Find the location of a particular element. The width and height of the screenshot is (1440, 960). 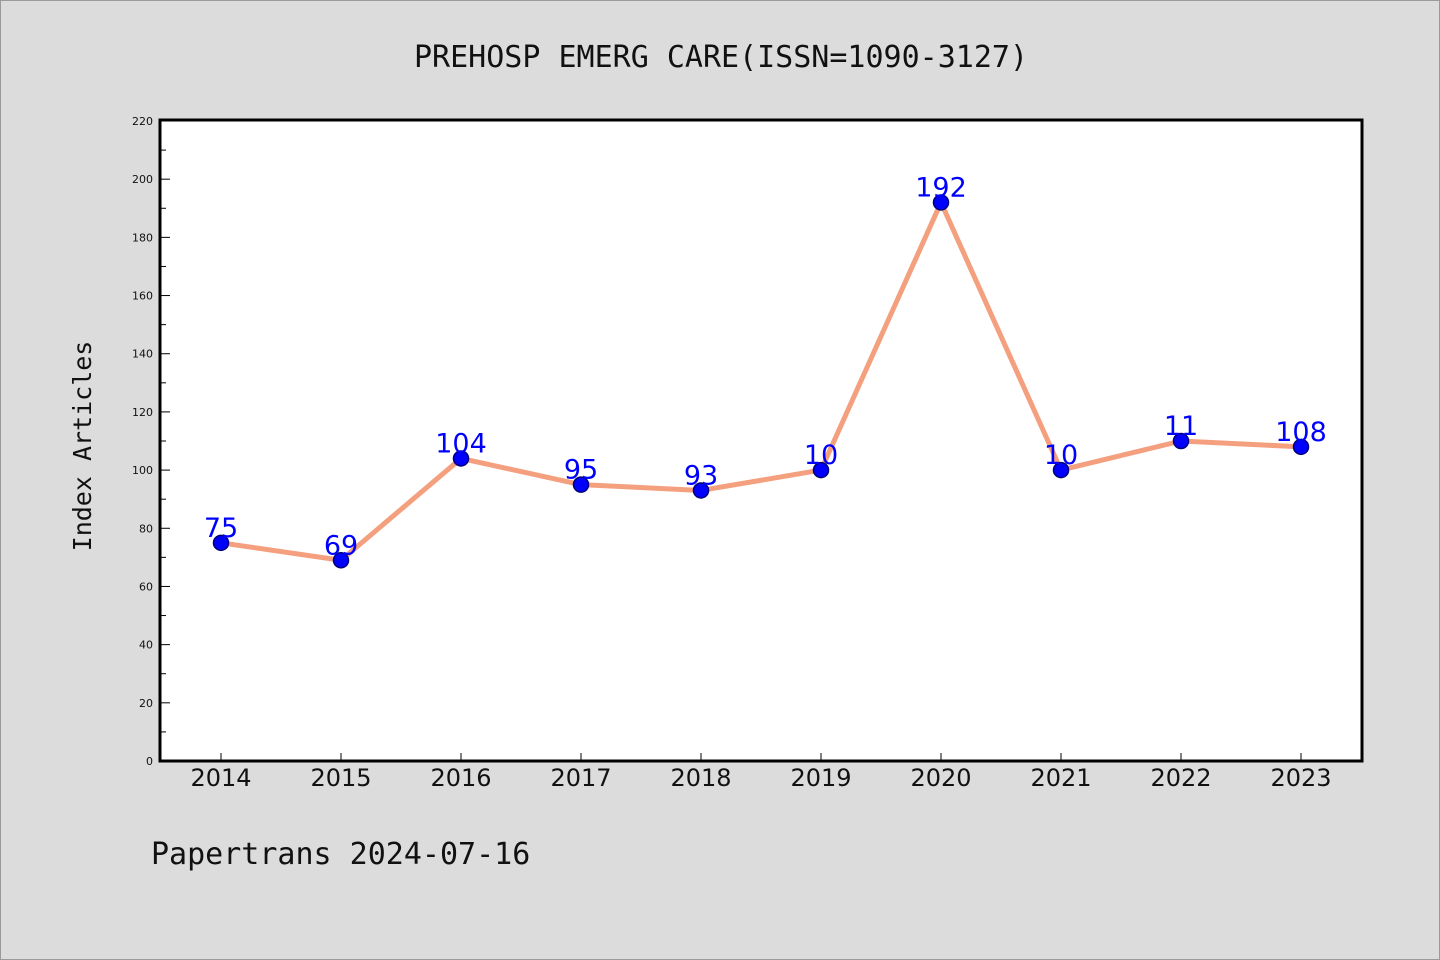

y-tick-label: 180 is located at coordinates (142, 237).